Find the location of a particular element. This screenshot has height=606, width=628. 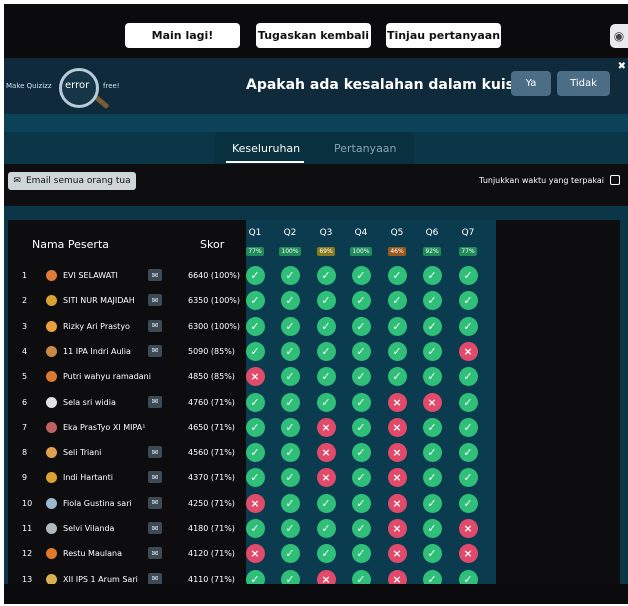

yes-button: Ya is located at coordinates (531, 83).